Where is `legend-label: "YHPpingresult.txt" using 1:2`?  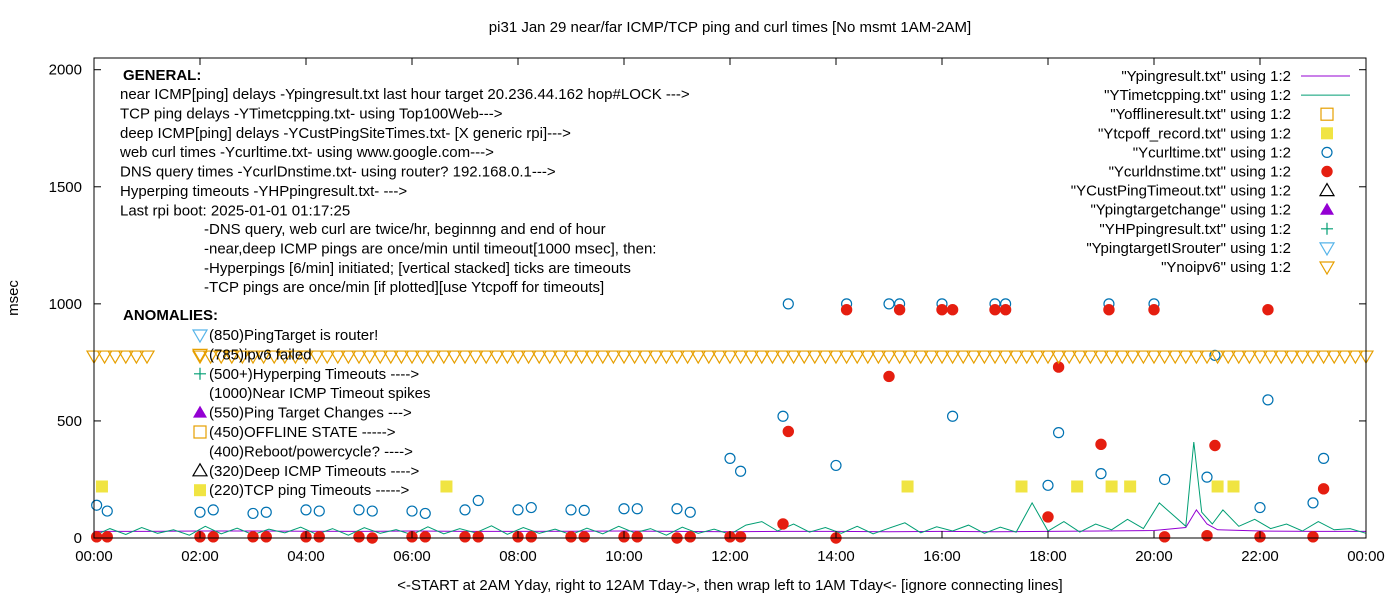 legend-label: "YHPpingresult.txt" using 1:2 is located at coordinates (1195, 229).